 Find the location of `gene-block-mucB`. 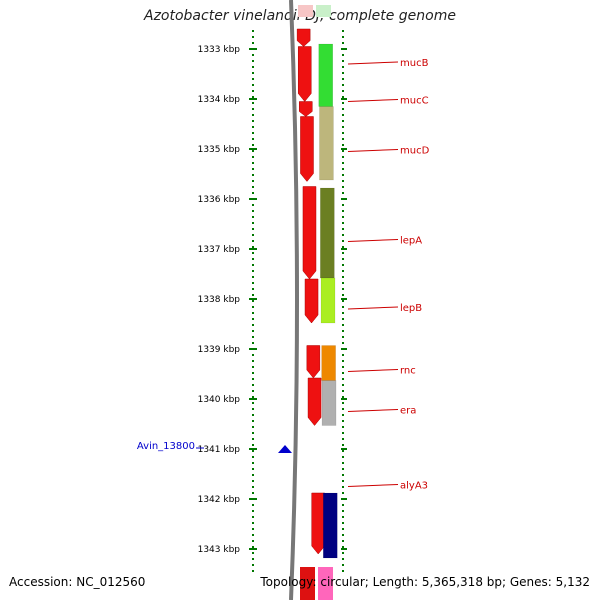

gene-block-mucB is located at coordinates (326, 75).